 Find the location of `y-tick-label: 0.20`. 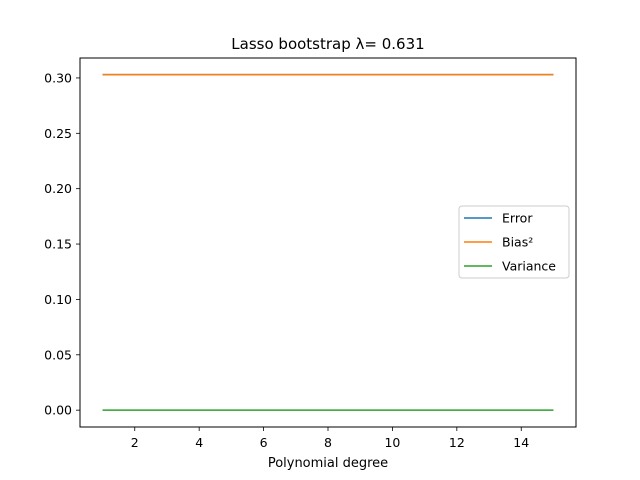

y-tick-label: 0.20 is located at coordinates (58, 188).